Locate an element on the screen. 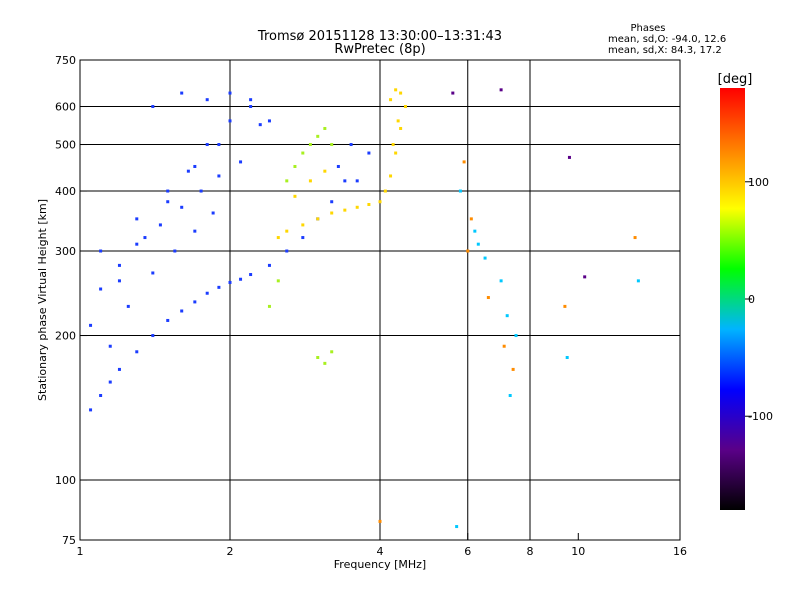 The height and width of the screenshot is (600, 800). x-tick-label: 10 is located at coordinates (578, 551).